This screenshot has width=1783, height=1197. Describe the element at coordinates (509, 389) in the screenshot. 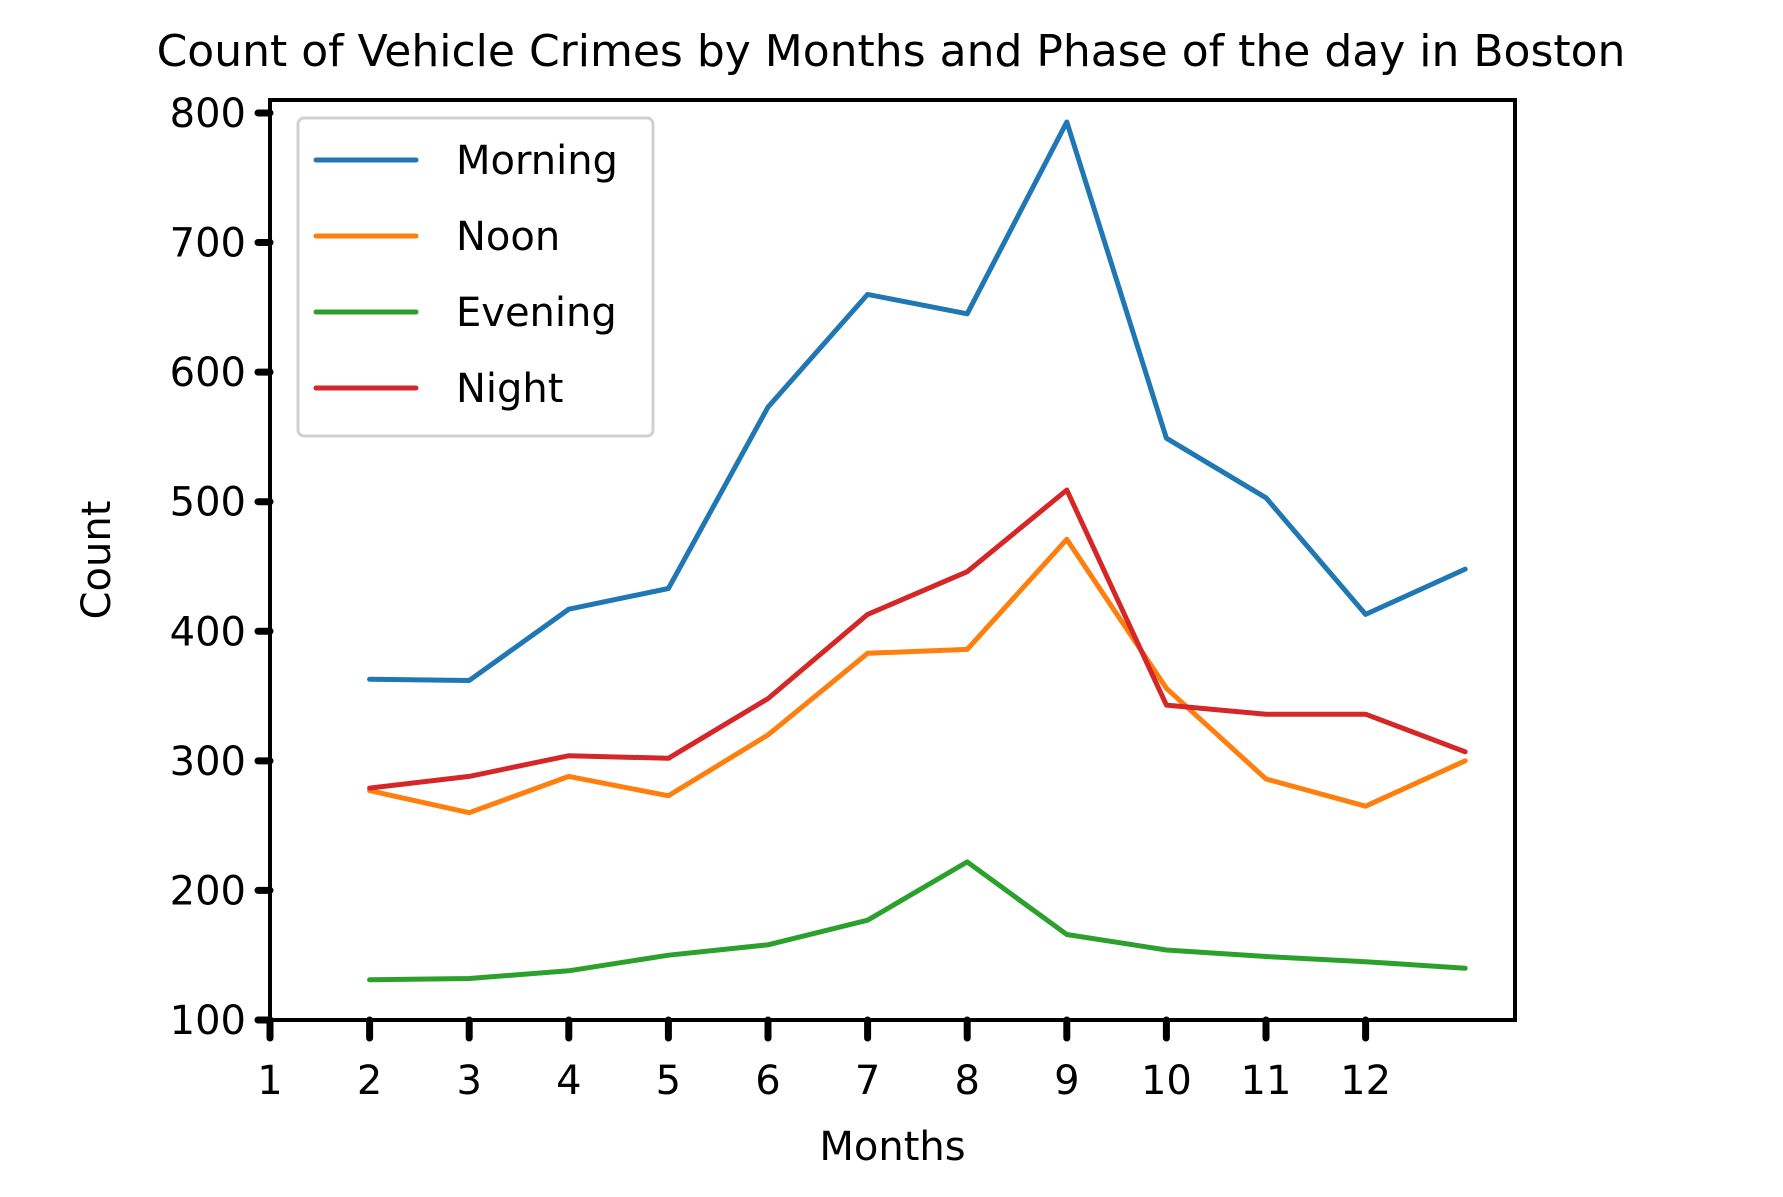

I see `legend-label-night: Night` at that location.